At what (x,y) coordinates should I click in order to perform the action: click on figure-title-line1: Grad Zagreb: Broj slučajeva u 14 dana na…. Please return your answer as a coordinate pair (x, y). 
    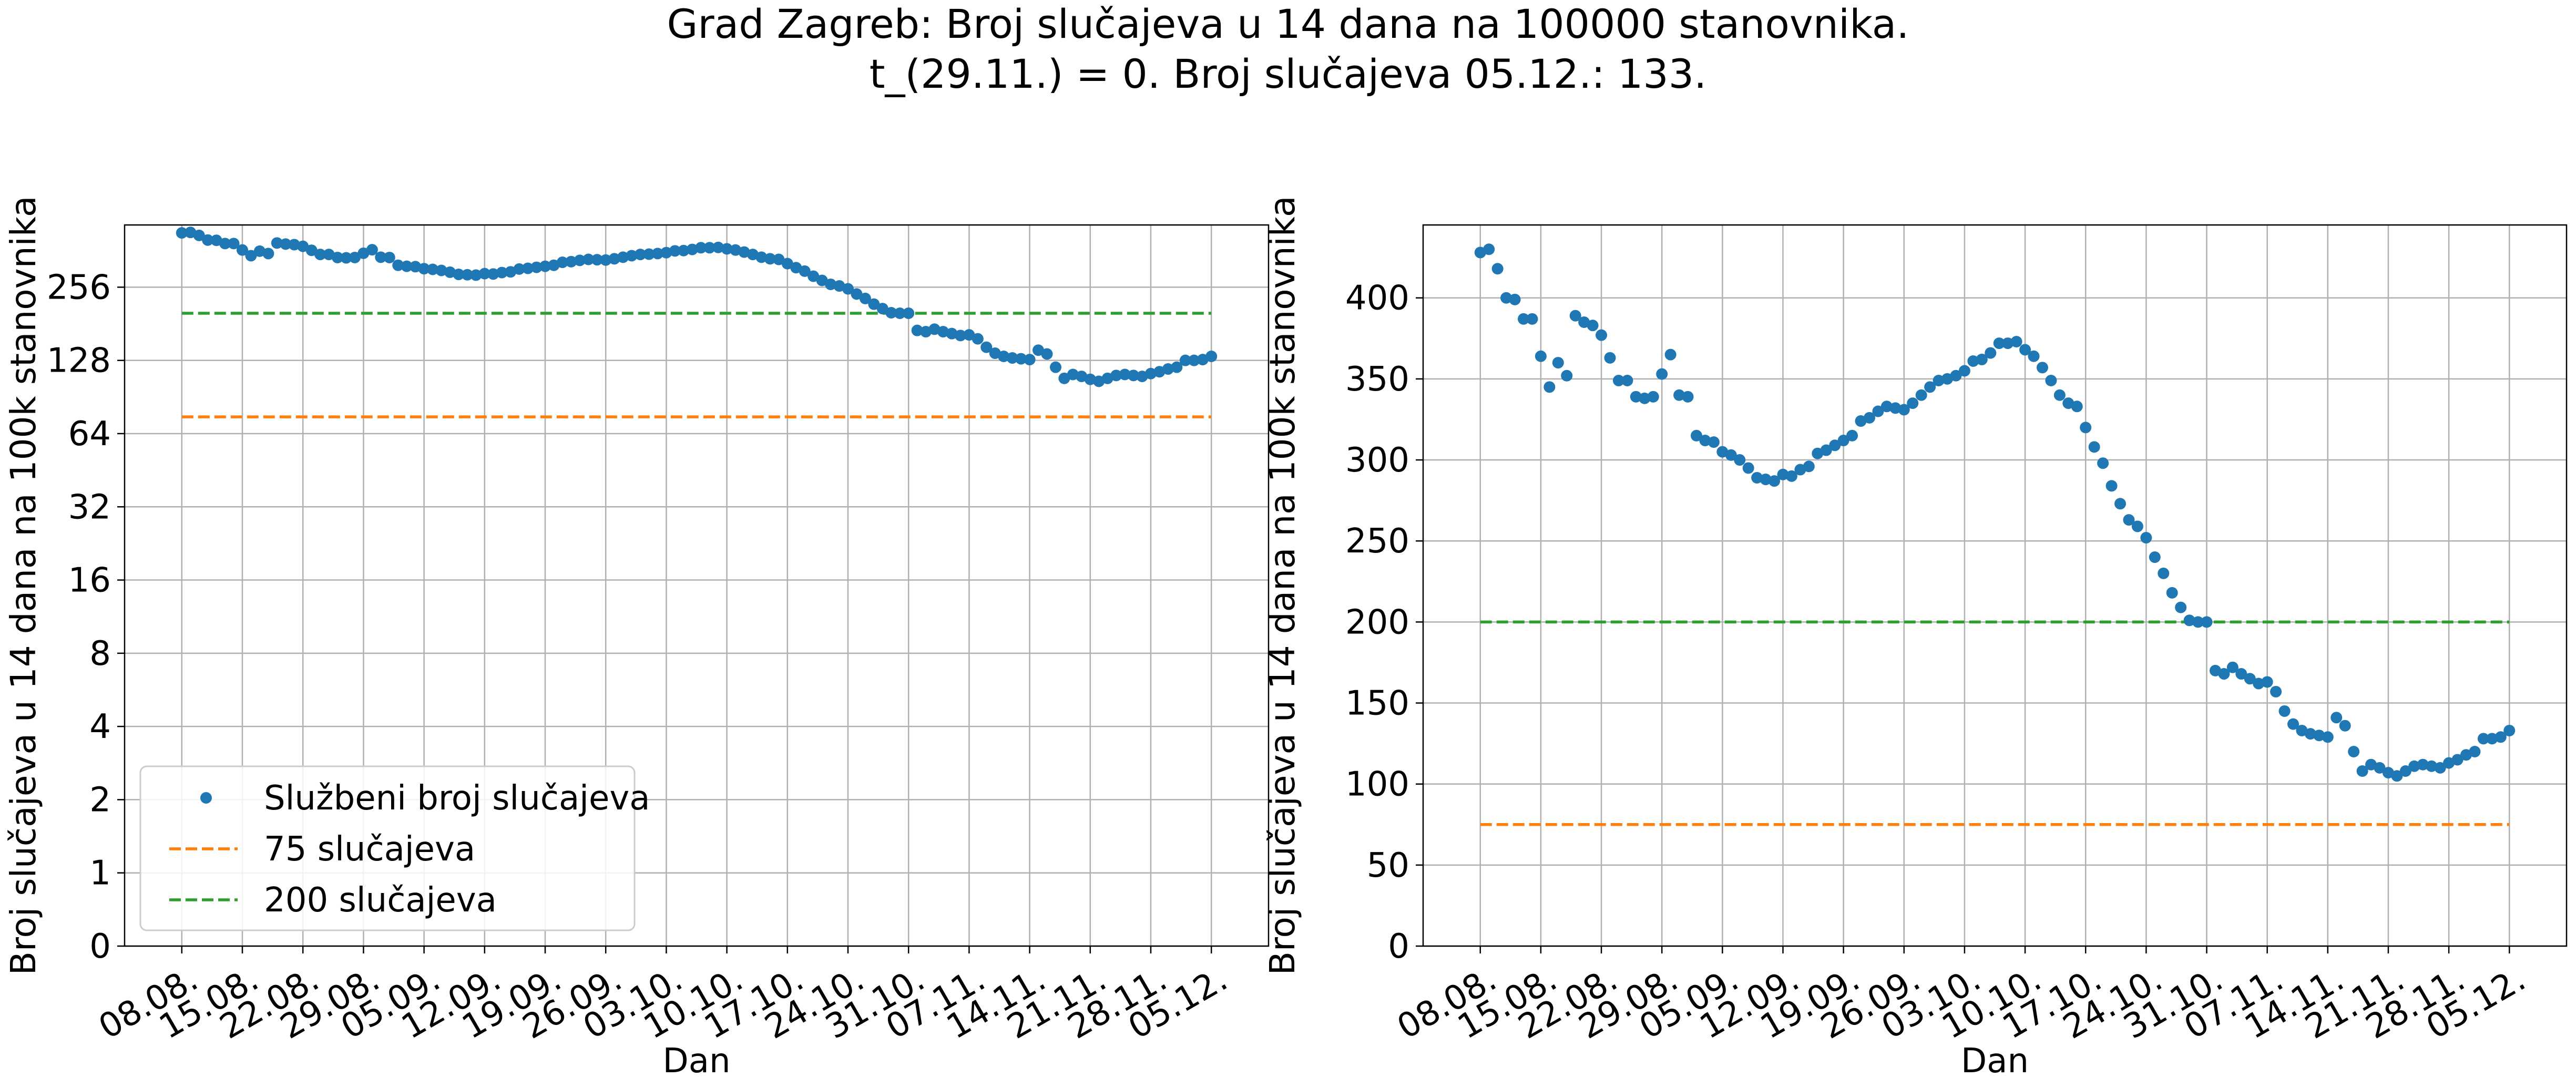
    Looking at the image, I should click on (1288, 24).